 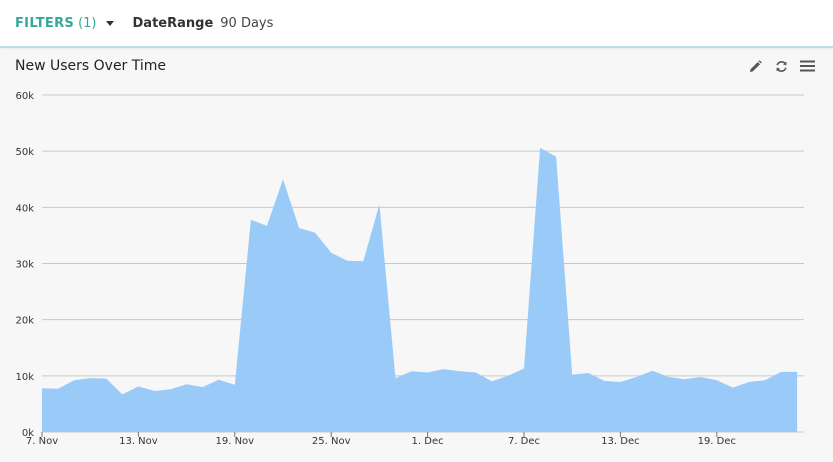 What do you see at coordinates (173, 23) in the screenshot?
I see `date-range-key: DateRange` at bounding box center [173, 23].